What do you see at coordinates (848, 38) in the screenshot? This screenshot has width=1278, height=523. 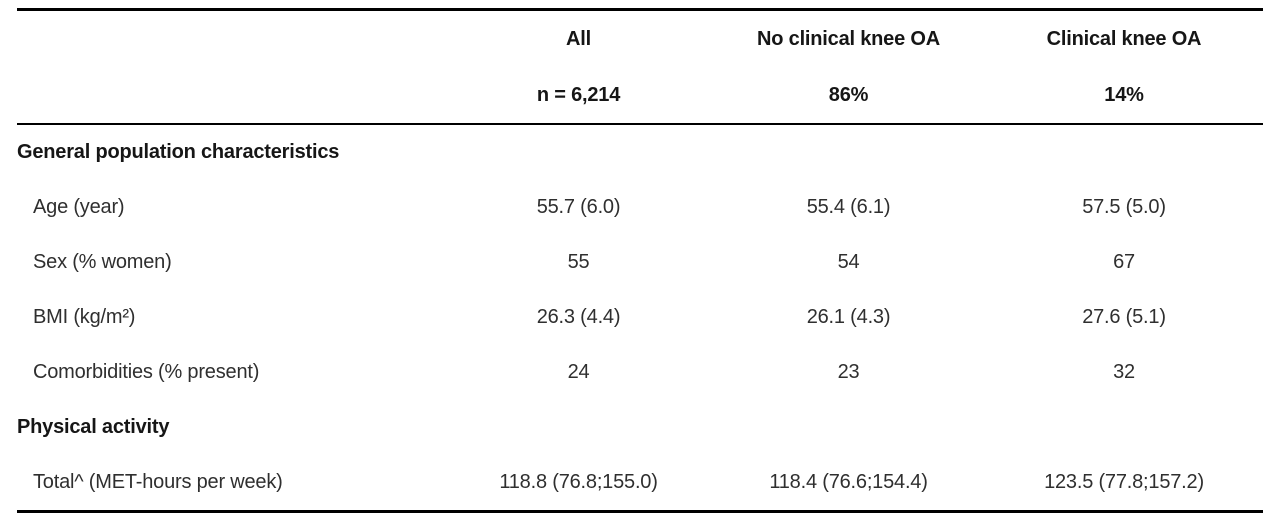 I see `col-header-no-clinical-knee-oa: No clinical knee OA` at bounding box center [848, 38].